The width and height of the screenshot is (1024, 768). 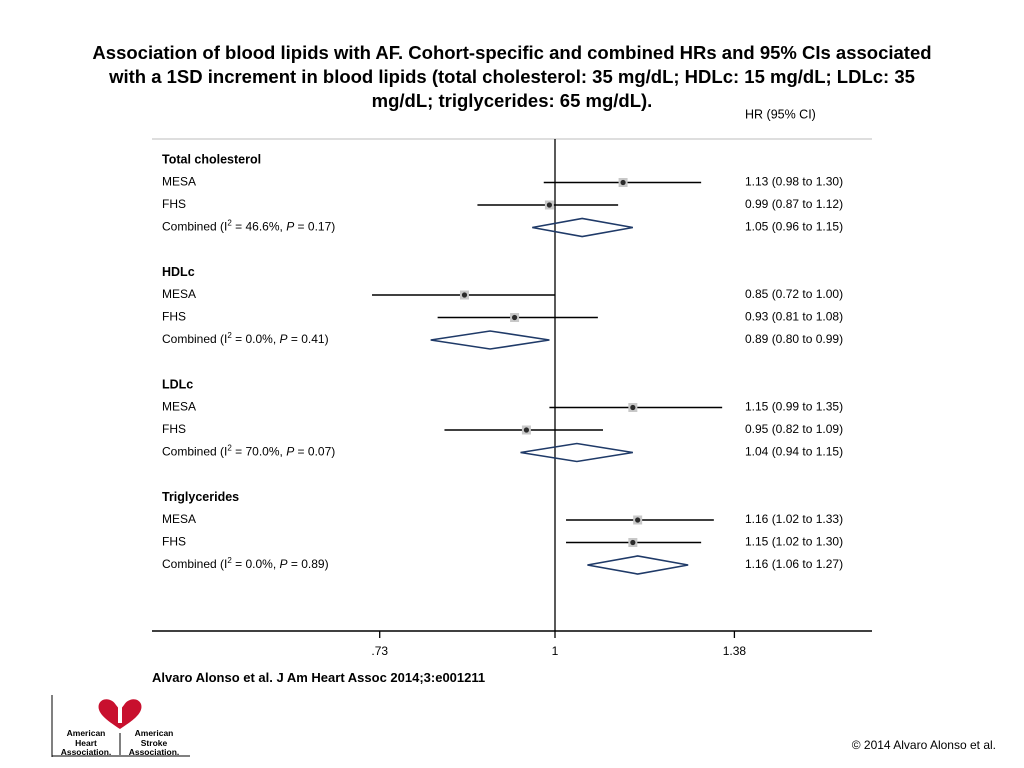 I want to click on group-header-label: HDLc, so click(x=178, y=272).